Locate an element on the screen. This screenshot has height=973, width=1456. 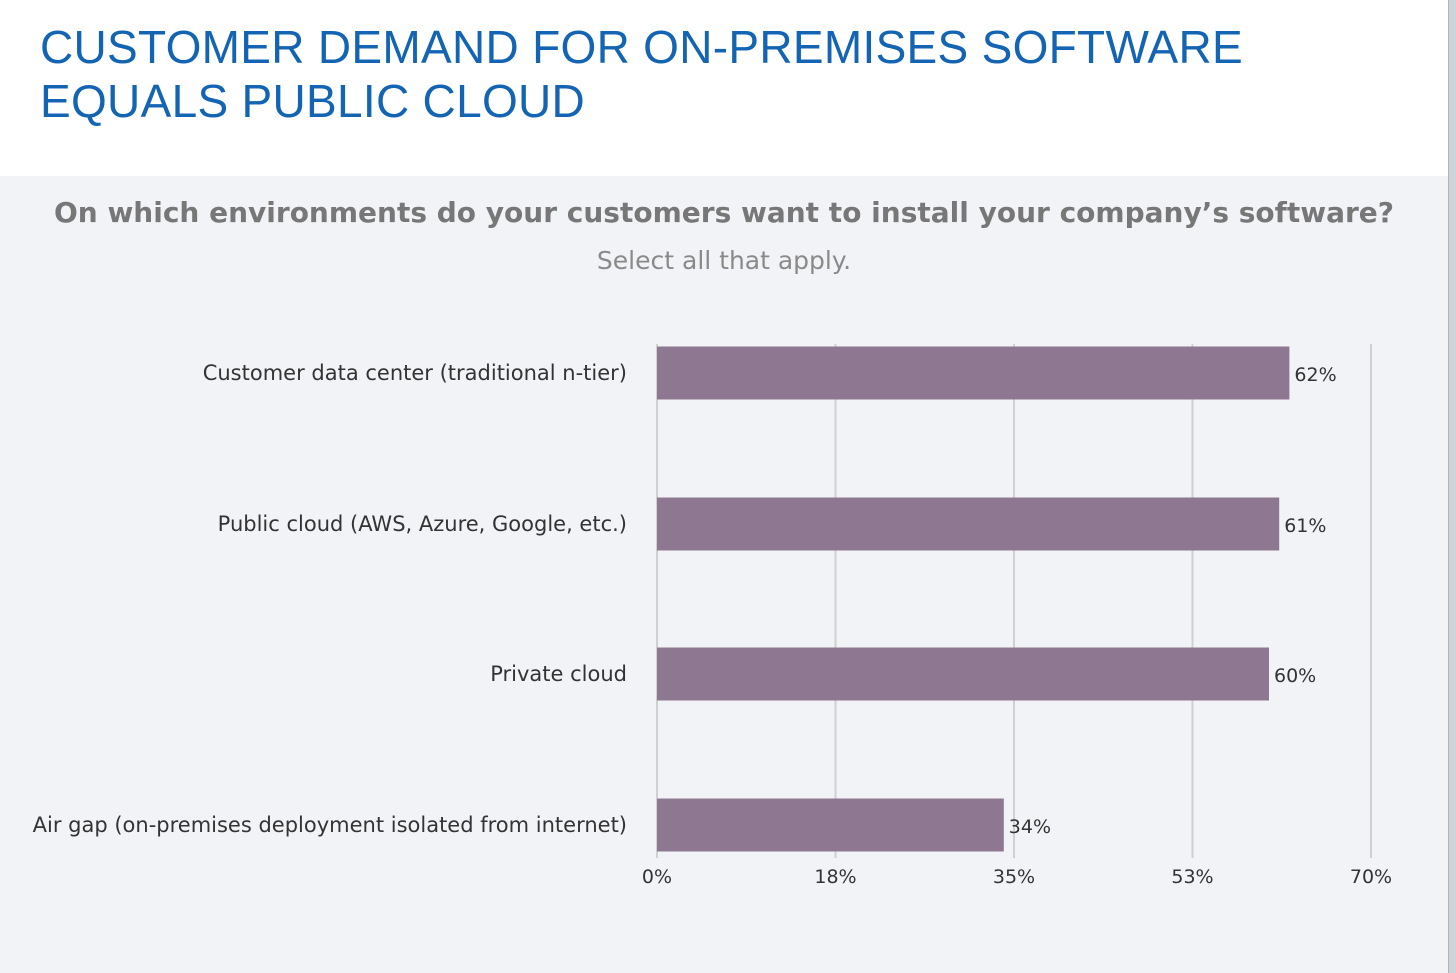
x-tick-label: 53% is located at coordinates (1192, 877).